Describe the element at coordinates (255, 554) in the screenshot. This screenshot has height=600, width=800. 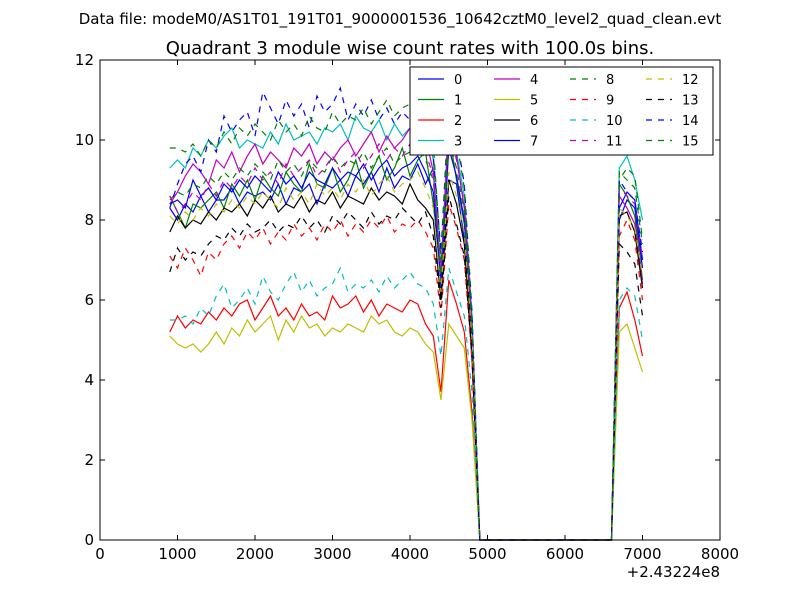
I see `x-tick-label: 2000` at that location.